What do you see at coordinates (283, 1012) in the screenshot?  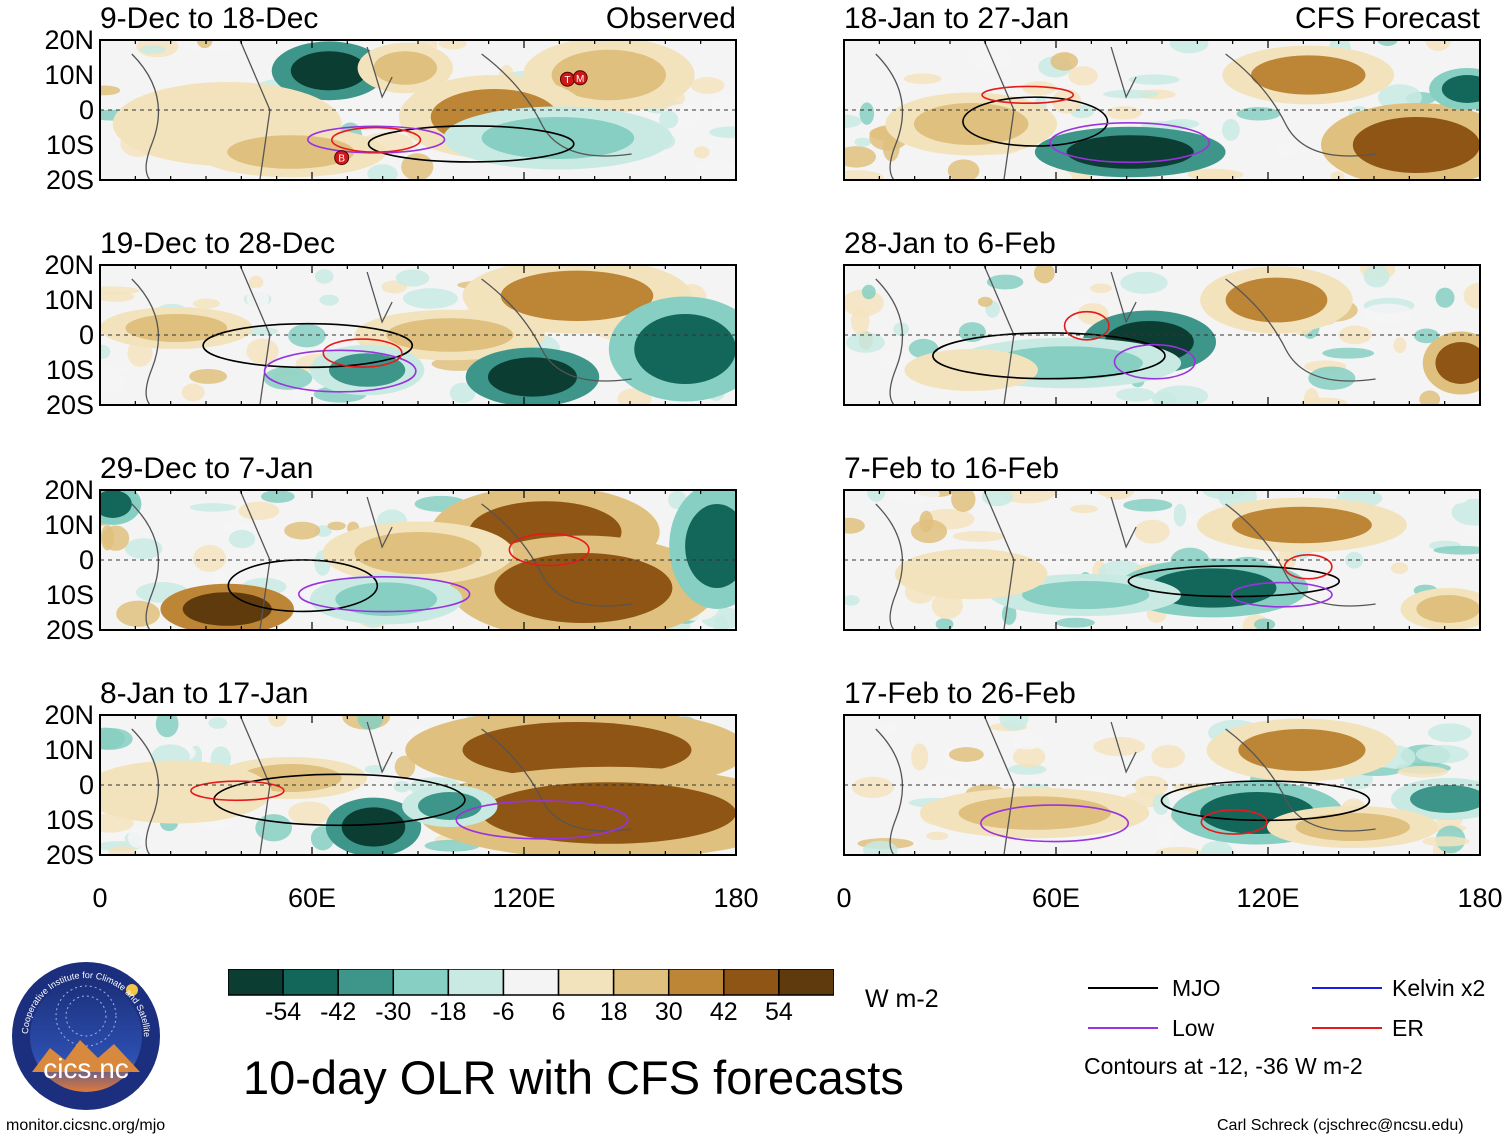 I see `colorbar-tick-label: -54` at bounding box center [283, 1012].